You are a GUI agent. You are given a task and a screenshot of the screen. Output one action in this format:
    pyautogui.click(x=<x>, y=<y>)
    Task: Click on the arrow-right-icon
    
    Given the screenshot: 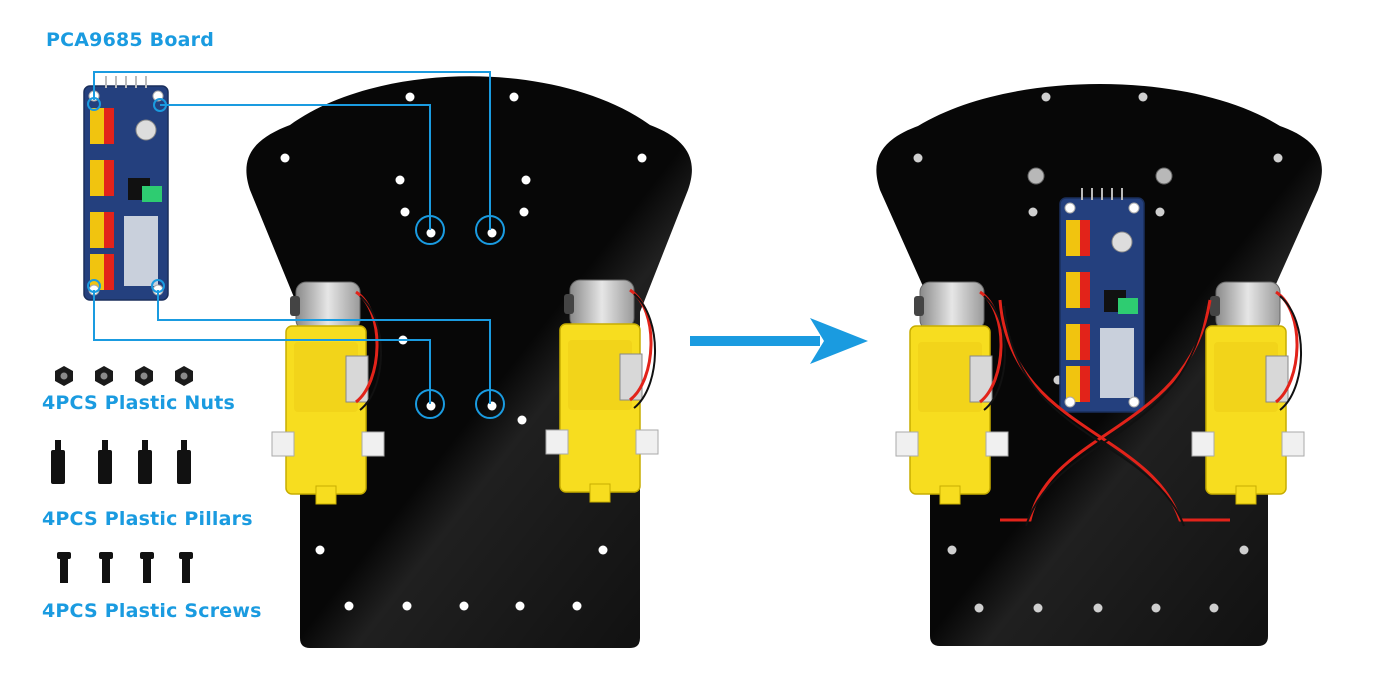 What is the action you would take?
    pyautogui.click(x=779, y=341)
    